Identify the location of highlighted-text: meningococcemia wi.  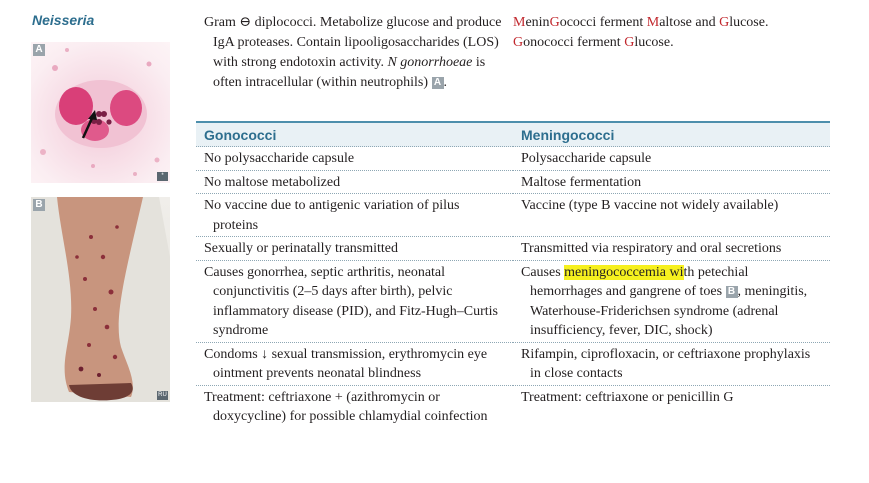
(624, 272).